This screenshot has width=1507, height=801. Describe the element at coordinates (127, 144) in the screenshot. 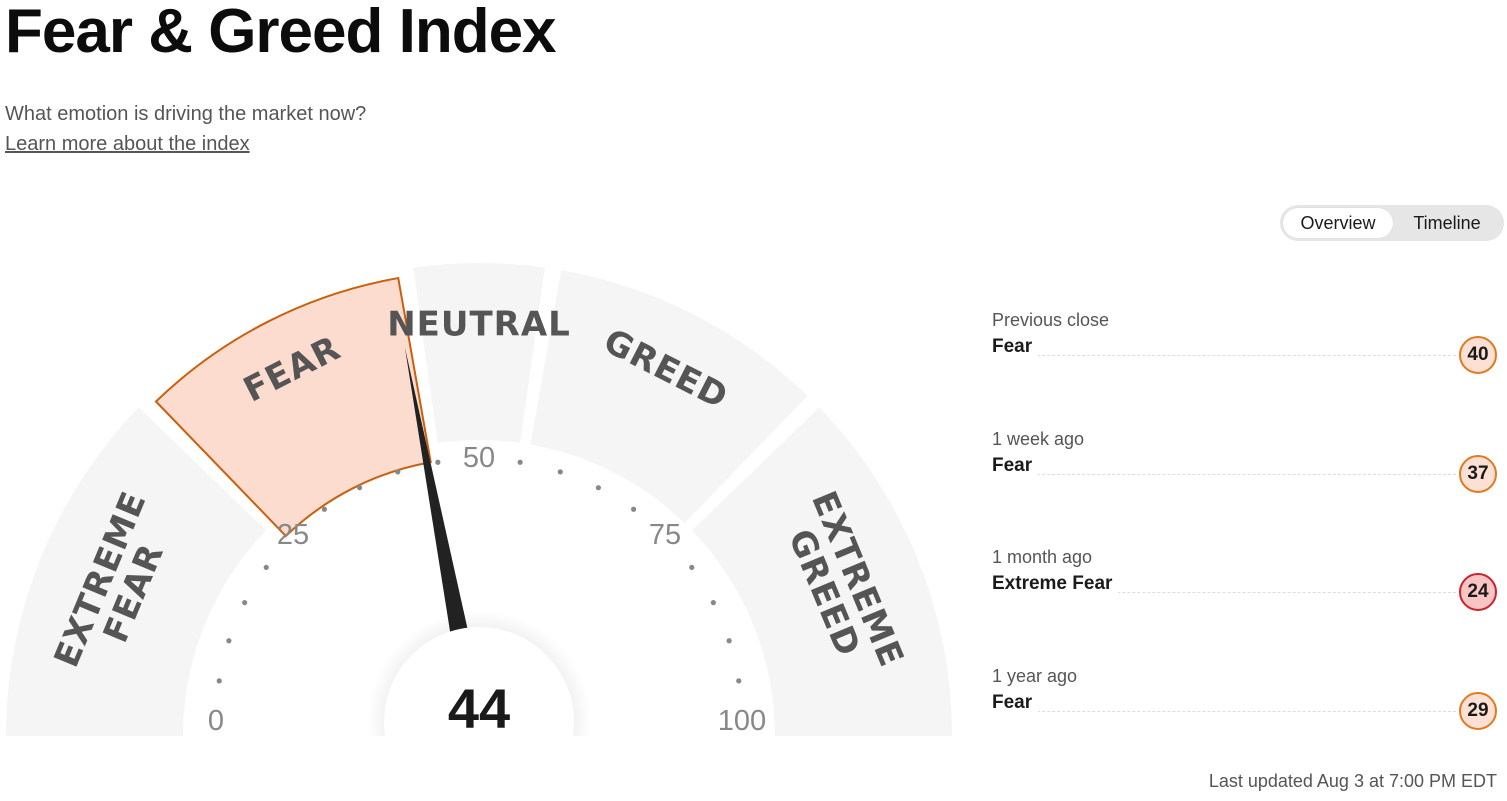

I see `learn-more-link: Learn more about the index` at that location.